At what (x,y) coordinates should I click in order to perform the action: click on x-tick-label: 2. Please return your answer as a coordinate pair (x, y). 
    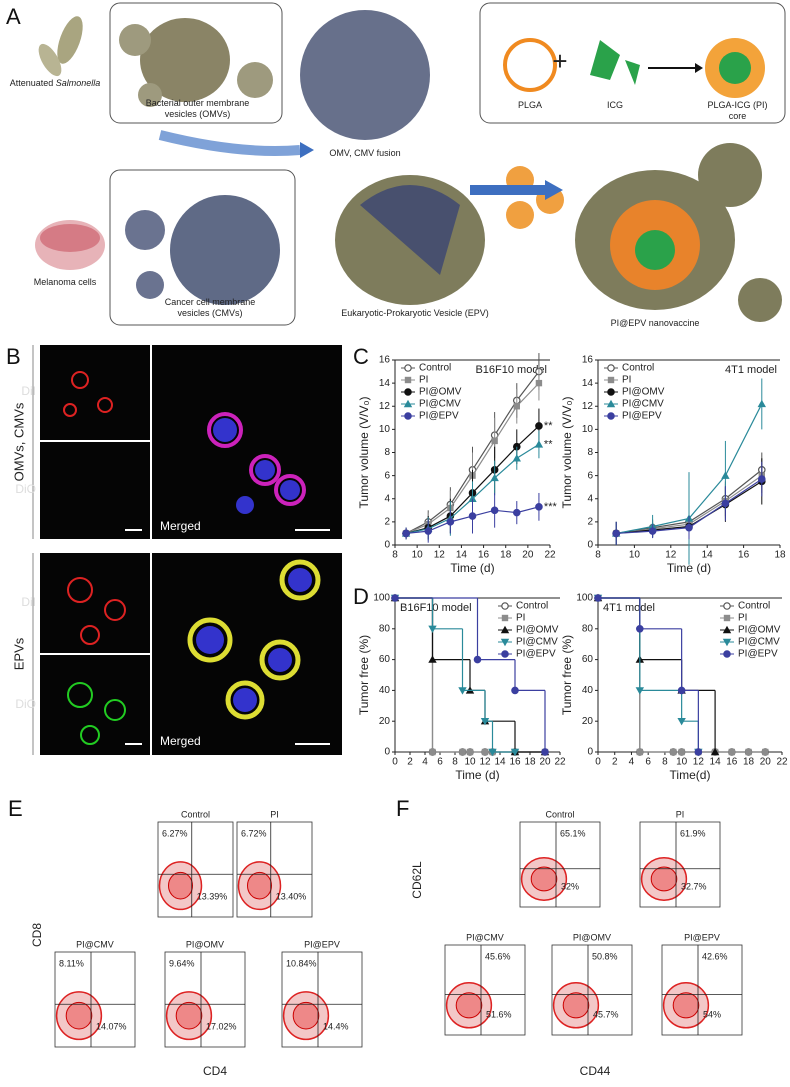
    Looking at the image, I should click on (615, 762).